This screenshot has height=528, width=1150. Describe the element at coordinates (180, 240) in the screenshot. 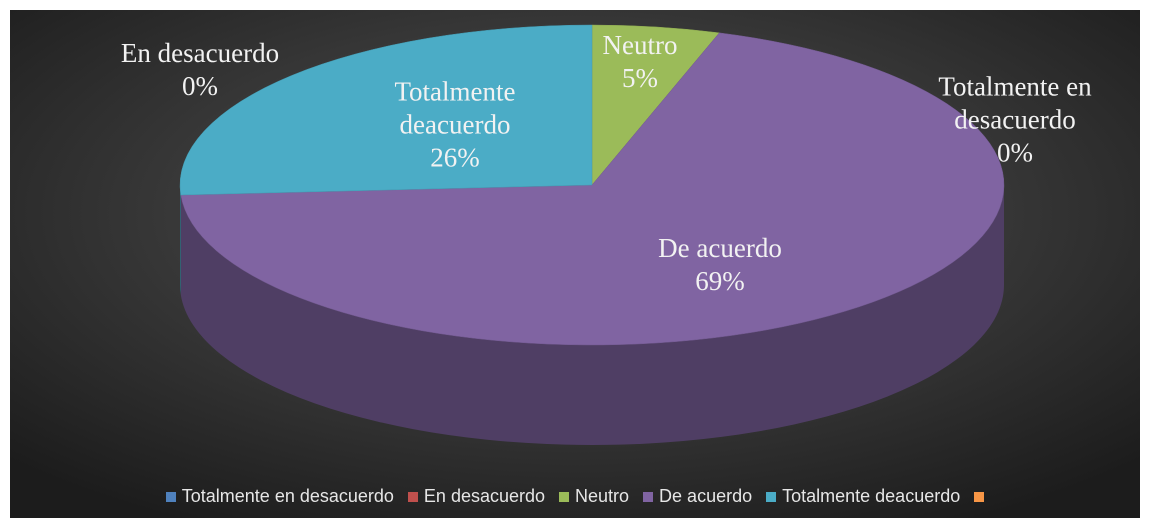

I see `pie-side` at that location.